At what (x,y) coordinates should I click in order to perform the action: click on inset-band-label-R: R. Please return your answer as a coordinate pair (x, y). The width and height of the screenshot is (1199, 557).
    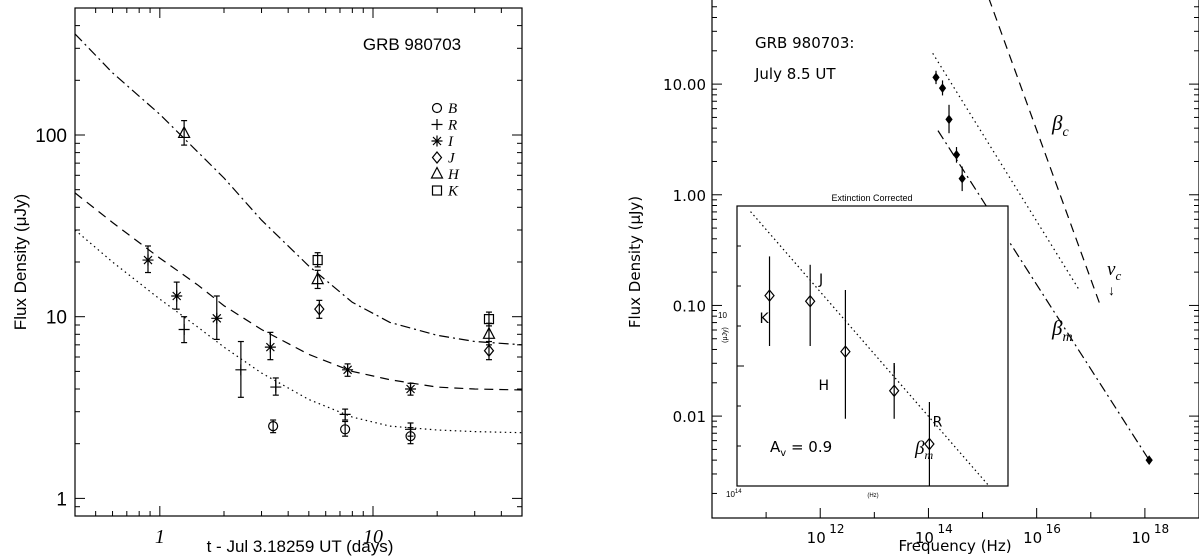
    Looking at the image, I should click on (938, 423).